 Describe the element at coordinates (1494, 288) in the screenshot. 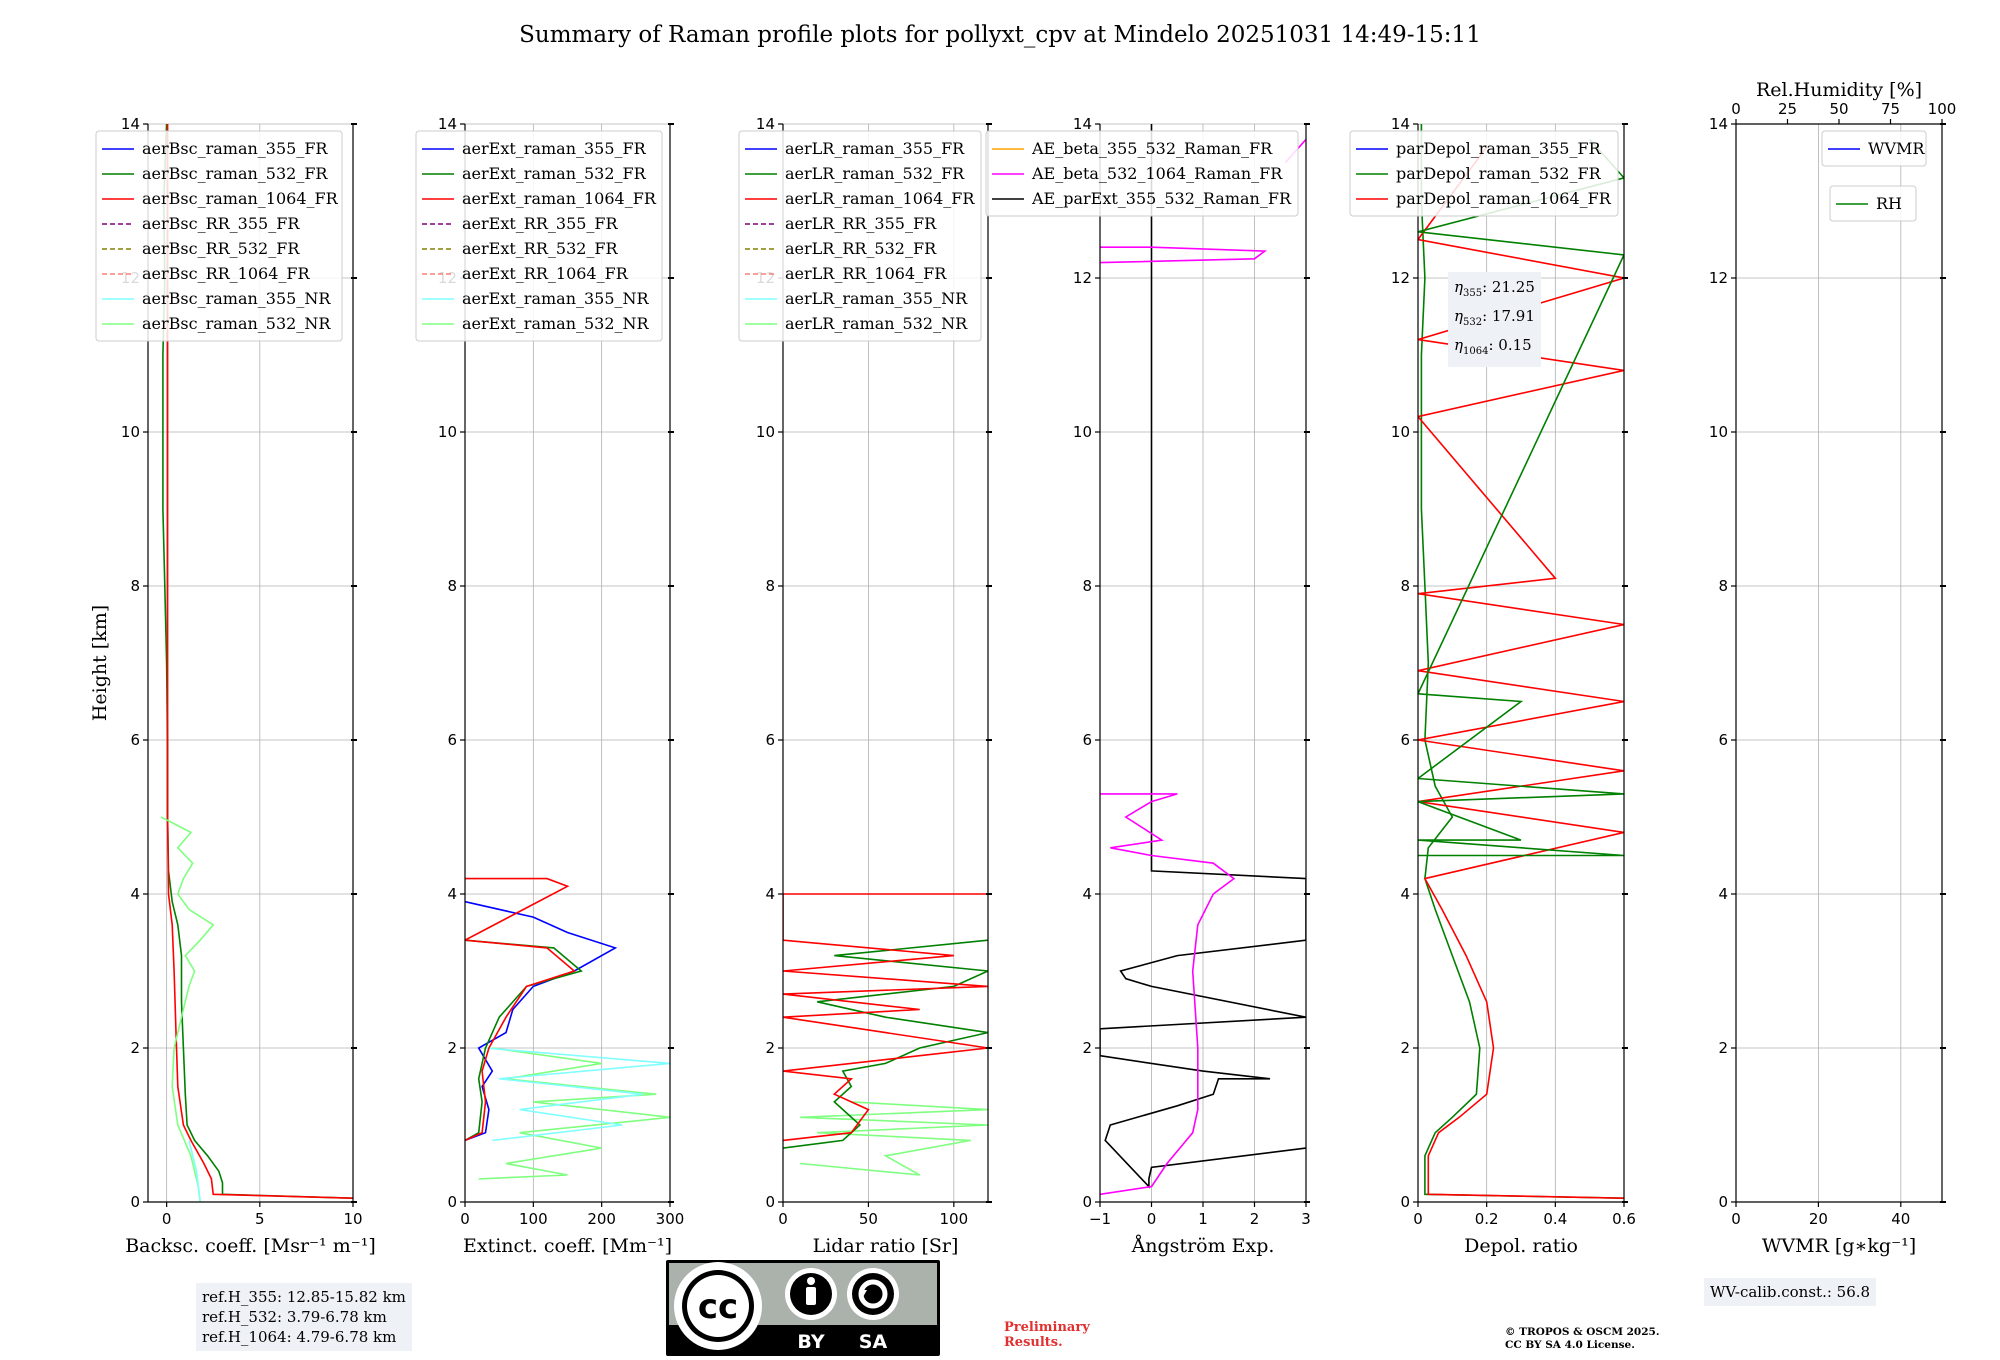

I see `eta-line-355: η355: 21.25` at that location.